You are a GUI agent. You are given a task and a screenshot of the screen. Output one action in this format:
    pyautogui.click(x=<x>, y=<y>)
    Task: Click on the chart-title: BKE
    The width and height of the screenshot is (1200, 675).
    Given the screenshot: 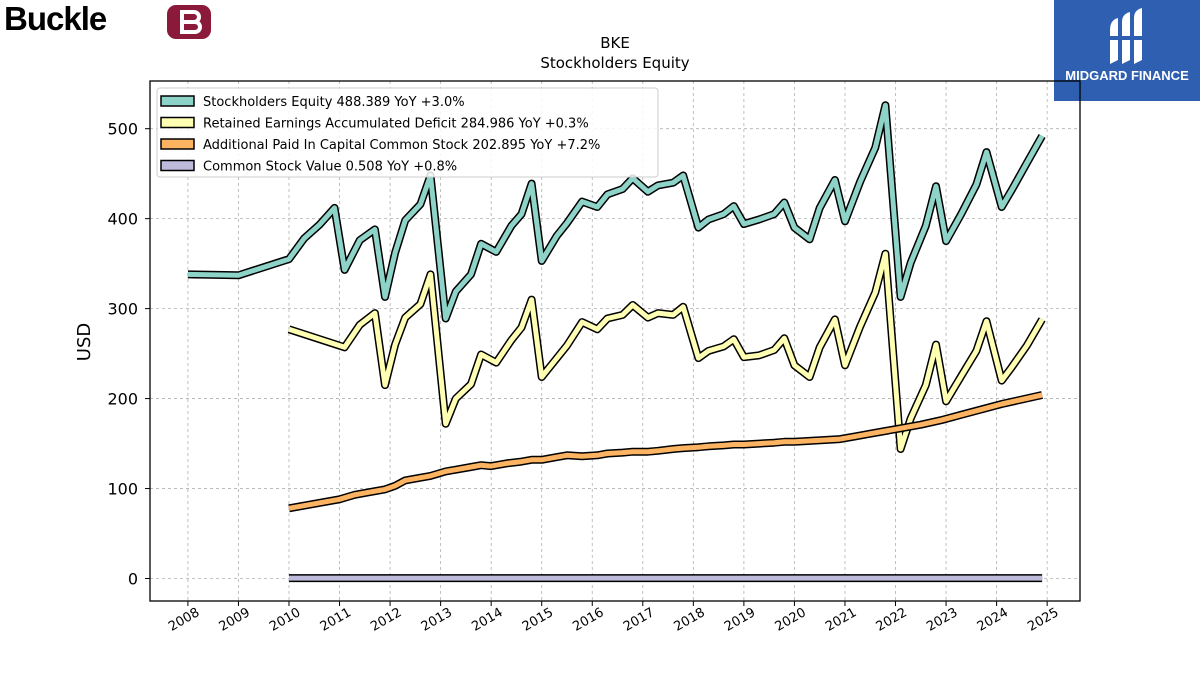 What is the action you would take?
    pyautogui.click(x=615, y=43)
    